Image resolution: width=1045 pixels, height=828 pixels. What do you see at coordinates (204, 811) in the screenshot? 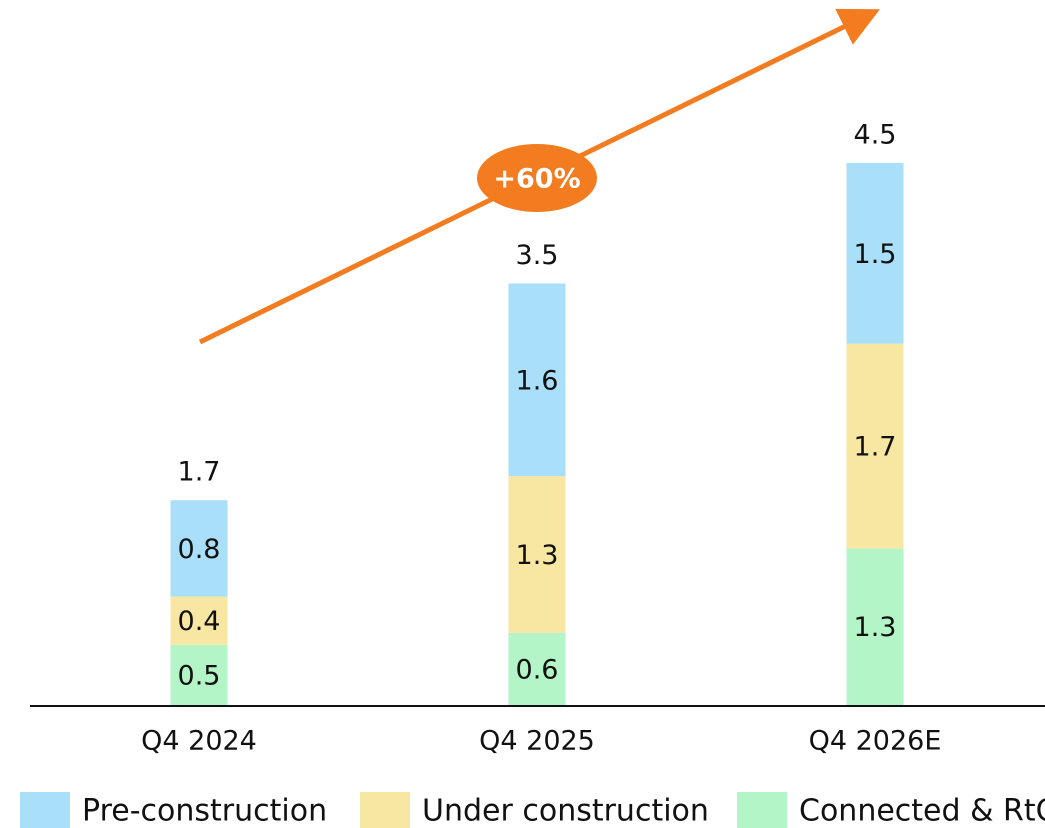
I see `legend-label: Pre-construction` at bounding box center [204, 811].